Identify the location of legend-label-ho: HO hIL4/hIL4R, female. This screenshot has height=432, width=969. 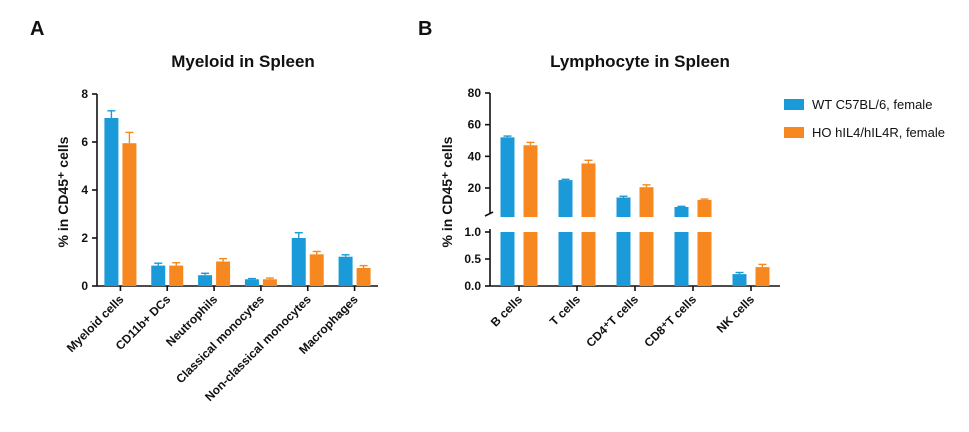
(878, 132).